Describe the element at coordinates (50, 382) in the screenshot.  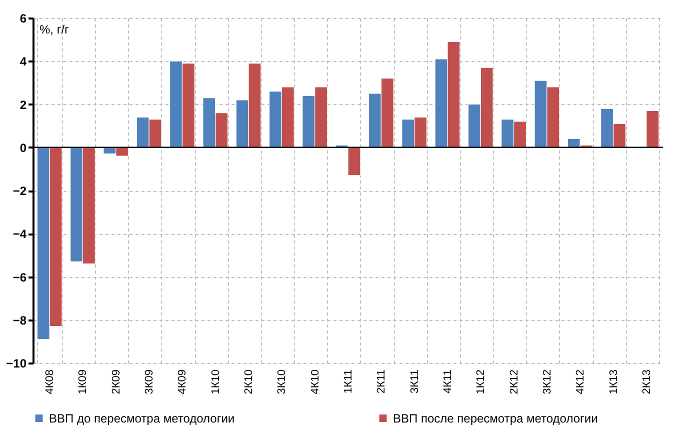
I see `x-tick-label: 4К08` at that location.